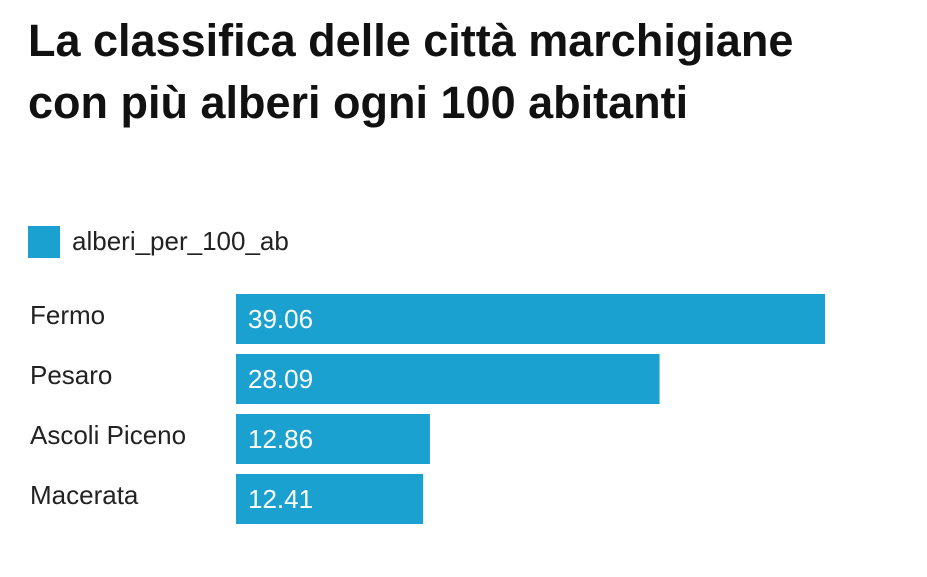 Image resolution: width=927 pixels, height=577 pixels. Describe the element at coordinates (71, 375) in the screenshot. I see `category-label: Pesaro` at that location.